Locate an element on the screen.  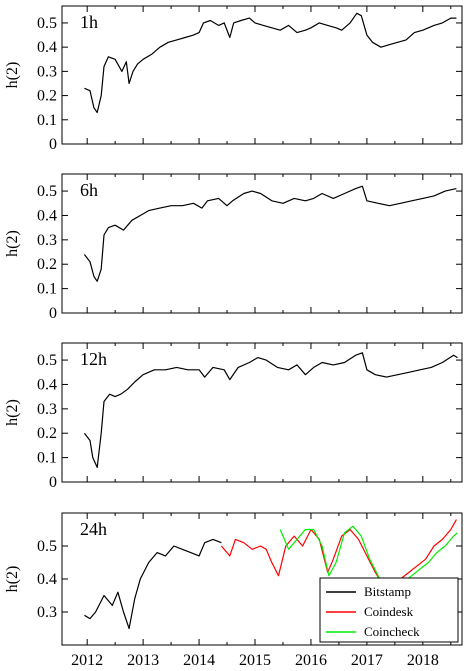
panel-label-1h: 1h is located at coordinates (89, 22).